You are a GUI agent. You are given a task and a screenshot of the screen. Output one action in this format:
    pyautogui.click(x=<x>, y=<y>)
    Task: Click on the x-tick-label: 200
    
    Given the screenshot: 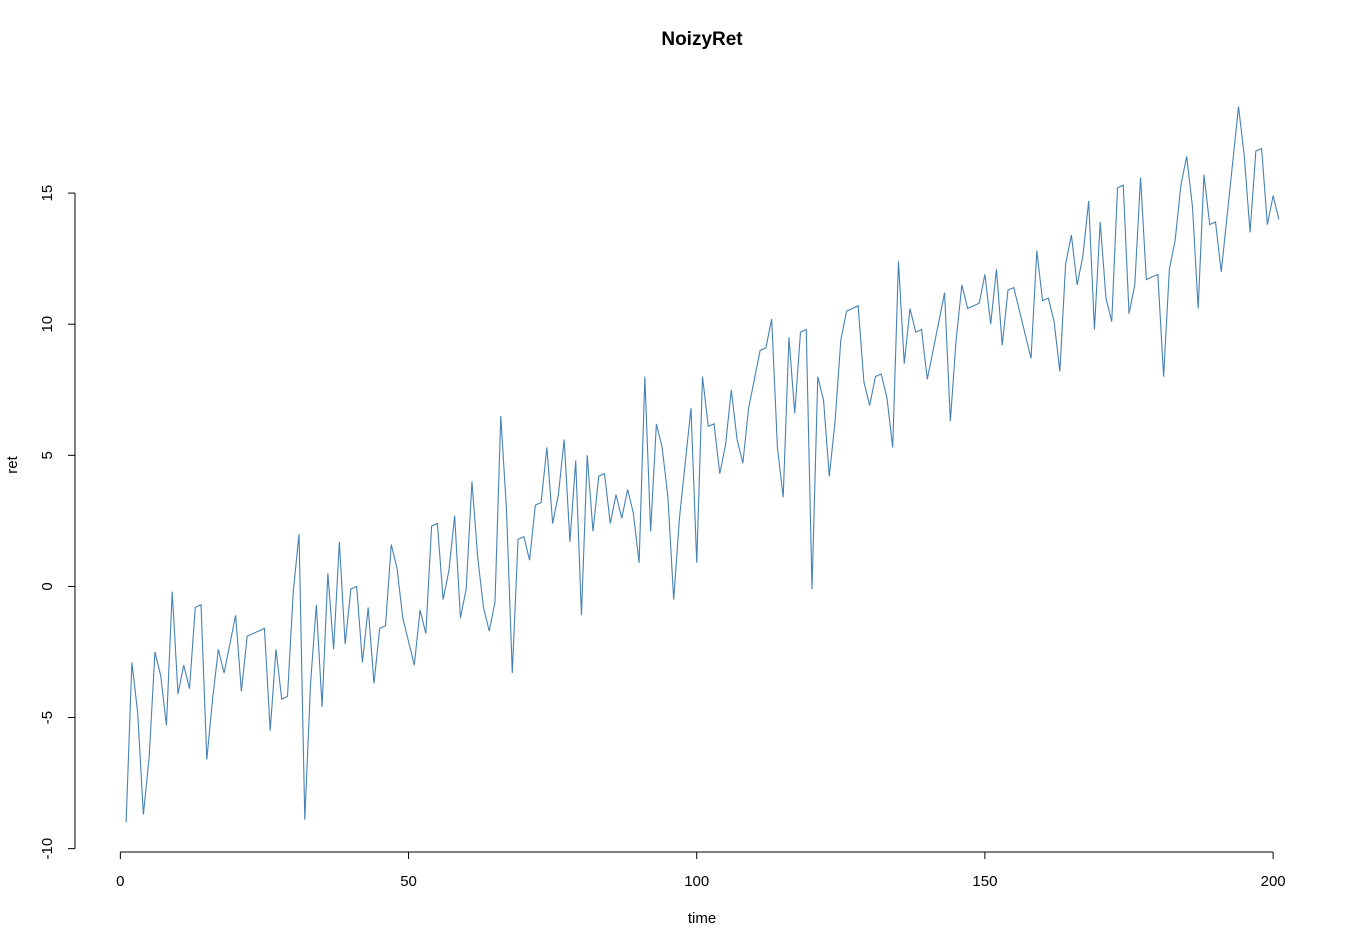 What is the action you would take?
    pyautogui.click(x=1273, y=881)
    